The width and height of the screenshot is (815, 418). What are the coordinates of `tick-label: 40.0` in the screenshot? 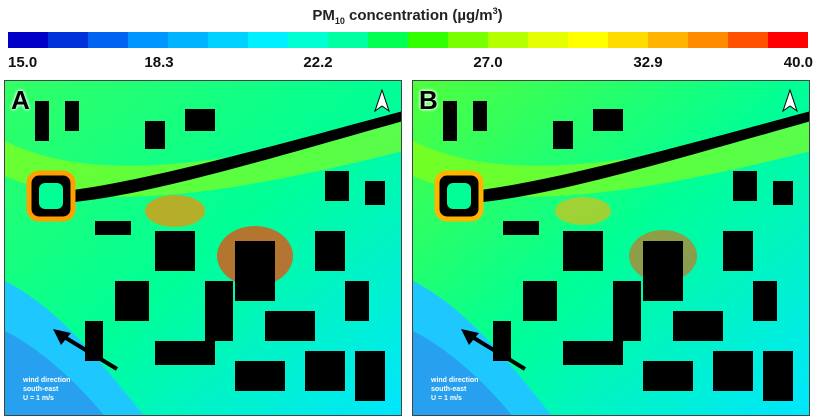 It's located at (798, 62).